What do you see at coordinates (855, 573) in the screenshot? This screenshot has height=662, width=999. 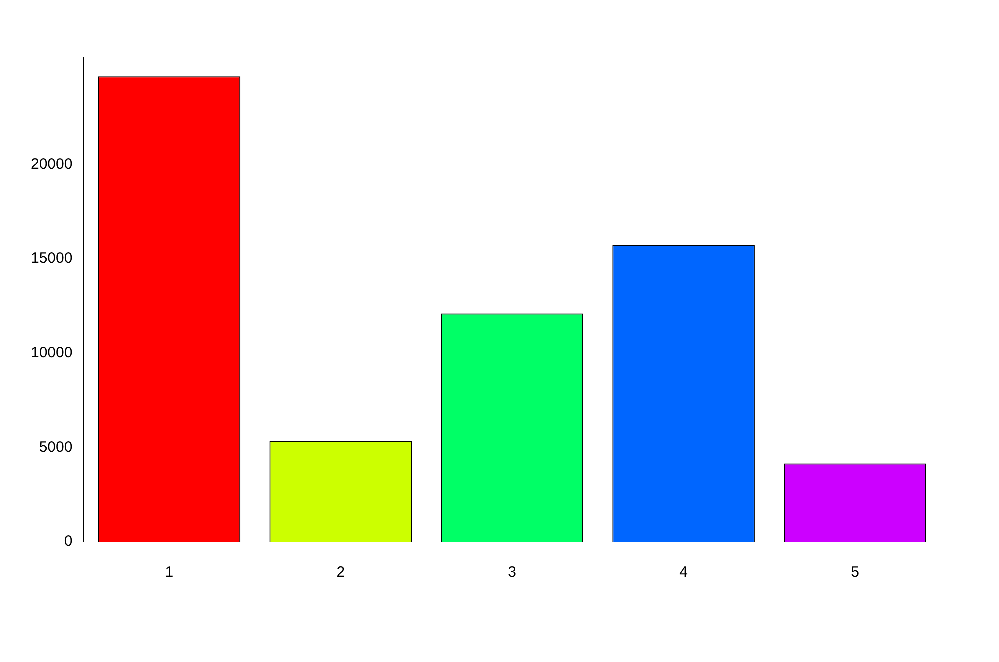 I see `x-tick-label: 5` at bounding box center [855, 573].